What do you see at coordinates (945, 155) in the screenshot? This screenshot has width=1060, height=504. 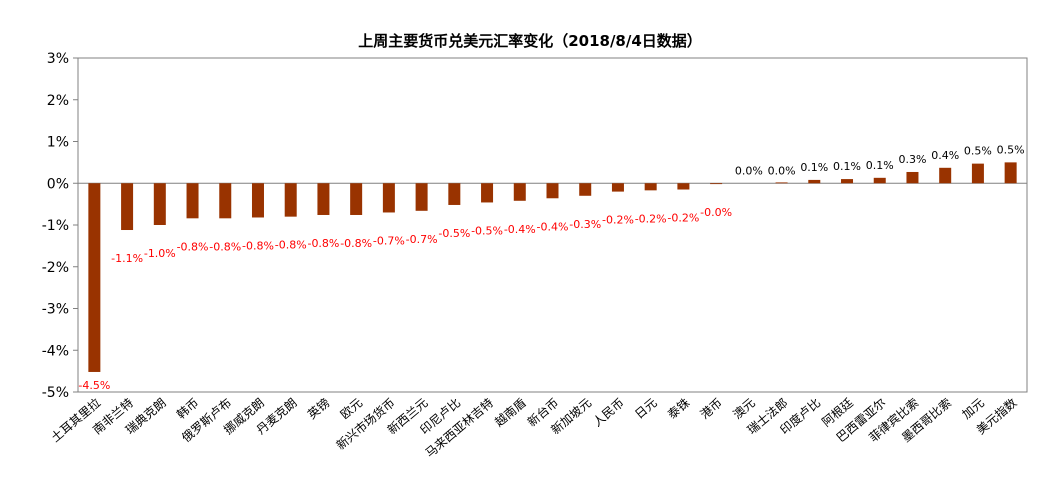 I see `data-label: 0.4%` at bounding box center [945, 155].